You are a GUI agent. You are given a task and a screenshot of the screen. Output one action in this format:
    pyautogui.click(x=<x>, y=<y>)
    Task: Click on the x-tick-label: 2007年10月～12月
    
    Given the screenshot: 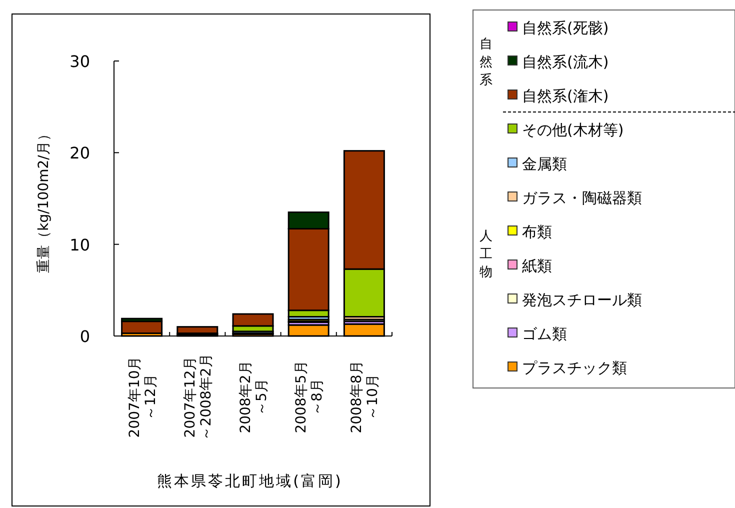 What is the action you would take?
    pyautogui.click(x=142, y=397)
    